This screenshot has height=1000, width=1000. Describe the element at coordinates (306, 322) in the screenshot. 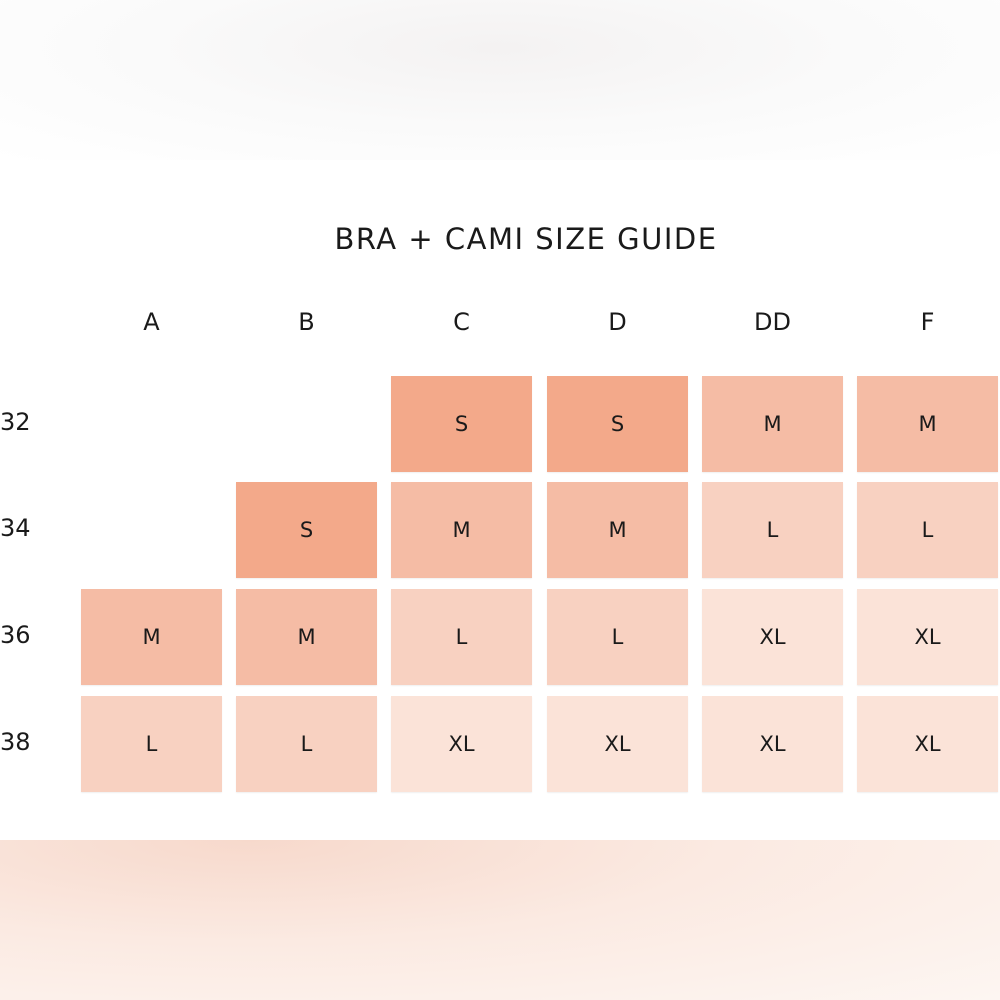

I see `cup-size-header: B` at that location.